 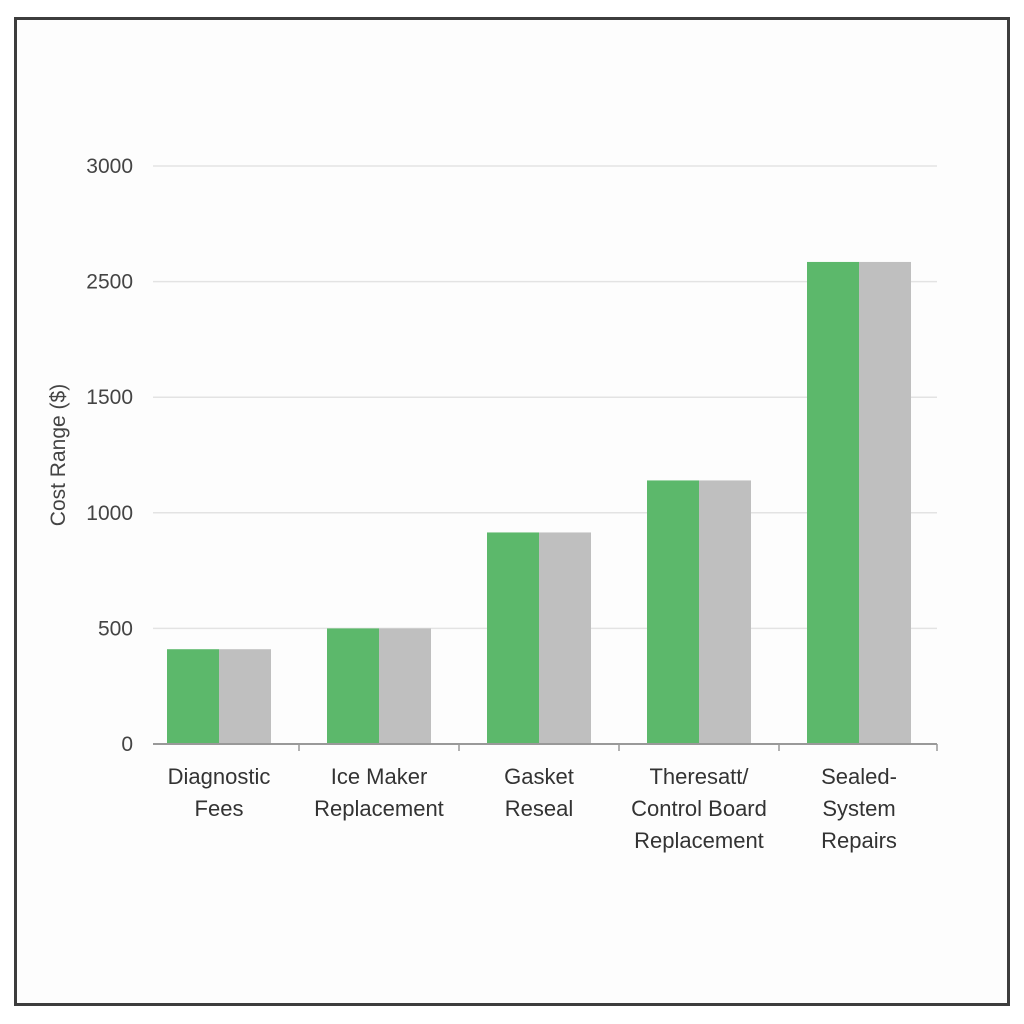 What do you see at coordinates (109, 397) in the screenshot?
I see `y-tick-label: 1500` at bounding box center [109, 397].